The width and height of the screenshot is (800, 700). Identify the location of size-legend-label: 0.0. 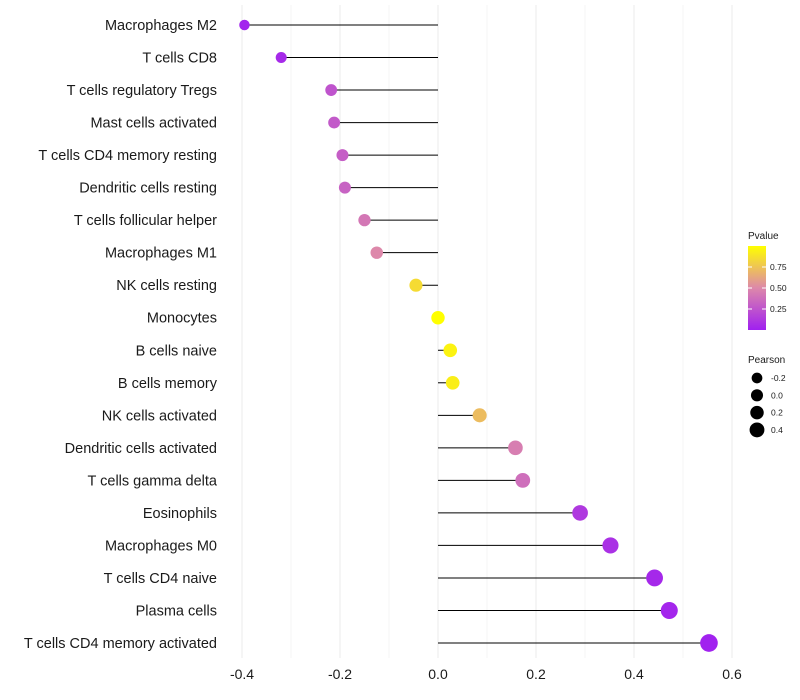
(777, 395).